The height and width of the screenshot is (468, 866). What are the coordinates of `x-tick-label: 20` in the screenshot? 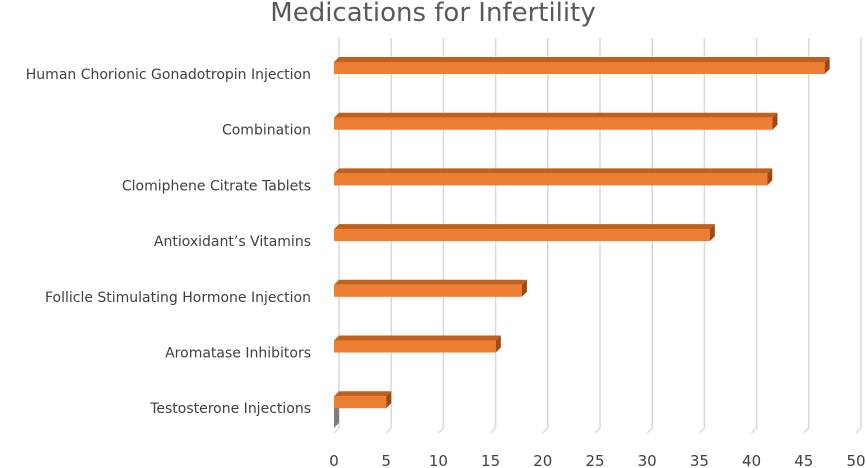 It's located at (542, 460).